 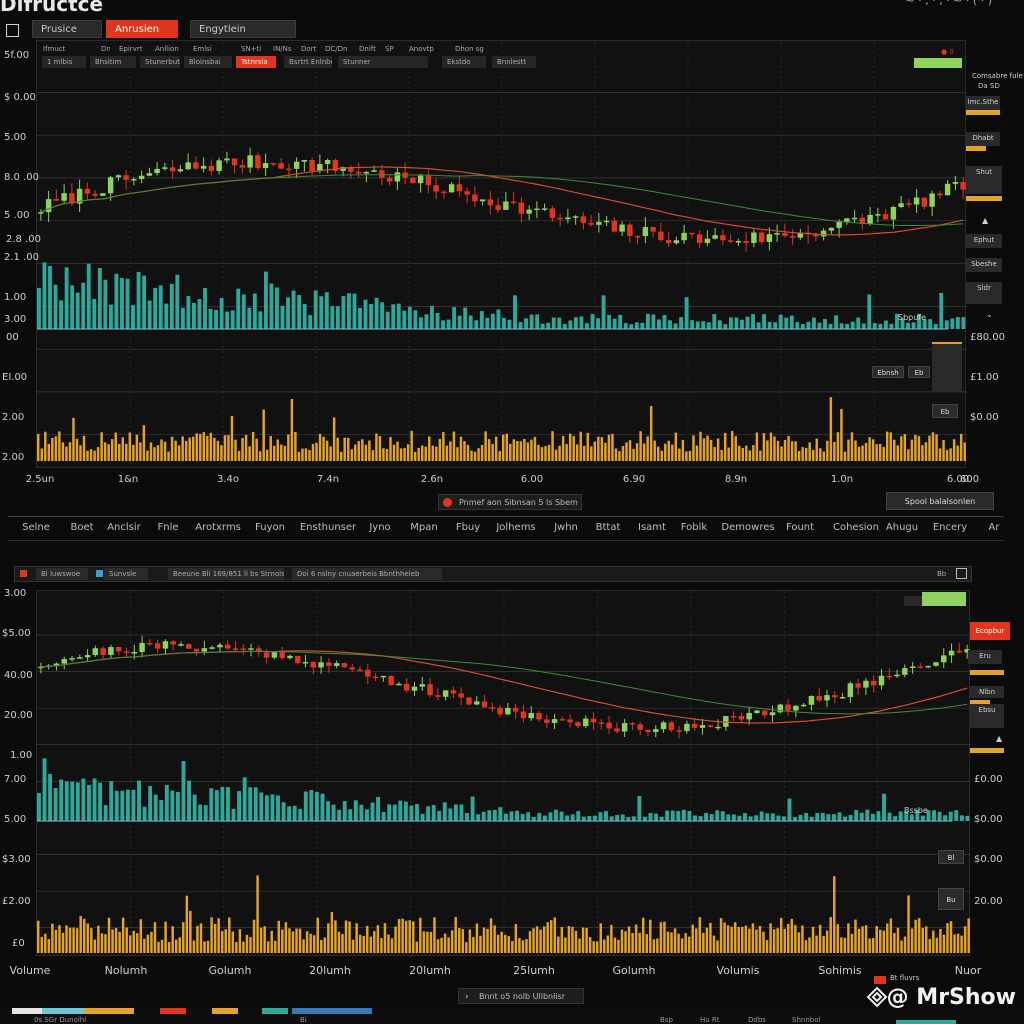 I want to click on chart2-price-label-2: 40.00, so click(x=18, y=675).